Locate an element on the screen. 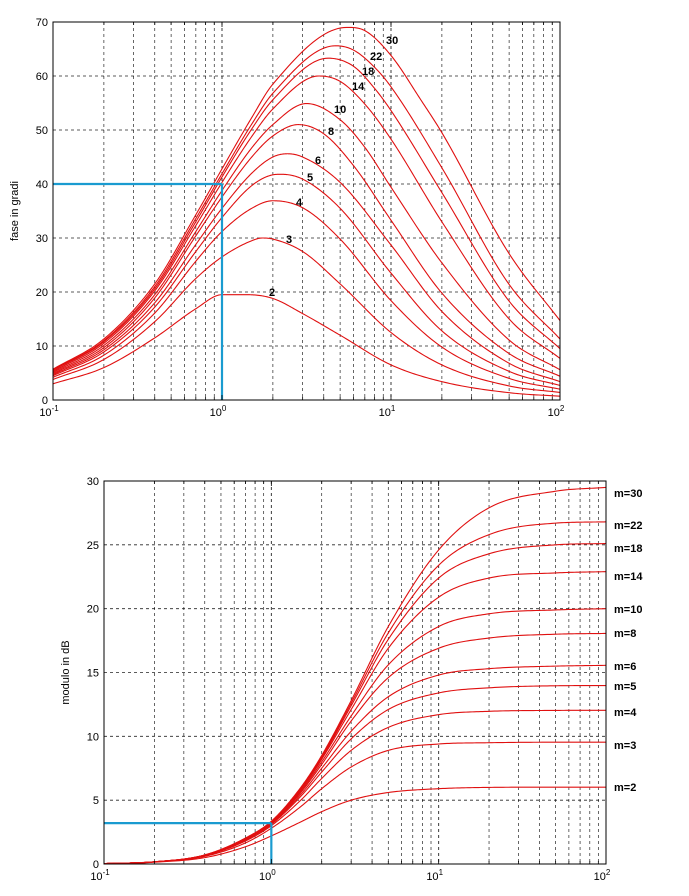 The width and height of the screenshot is (689, 896). curve-label-14: 14 is located at coordinates (358, 87).